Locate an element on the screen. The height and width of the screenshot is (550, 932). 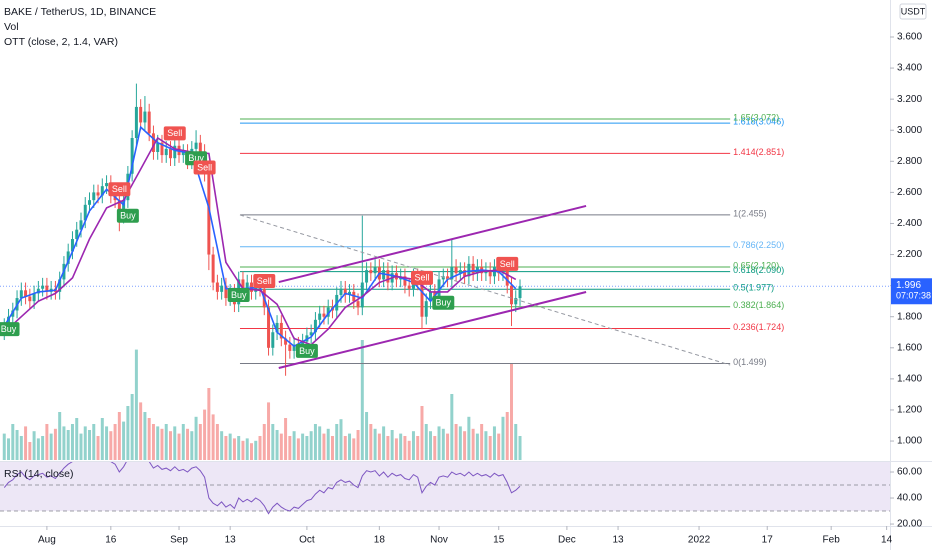
countdown: 07:07:38 is located at coordinates (913, 296).